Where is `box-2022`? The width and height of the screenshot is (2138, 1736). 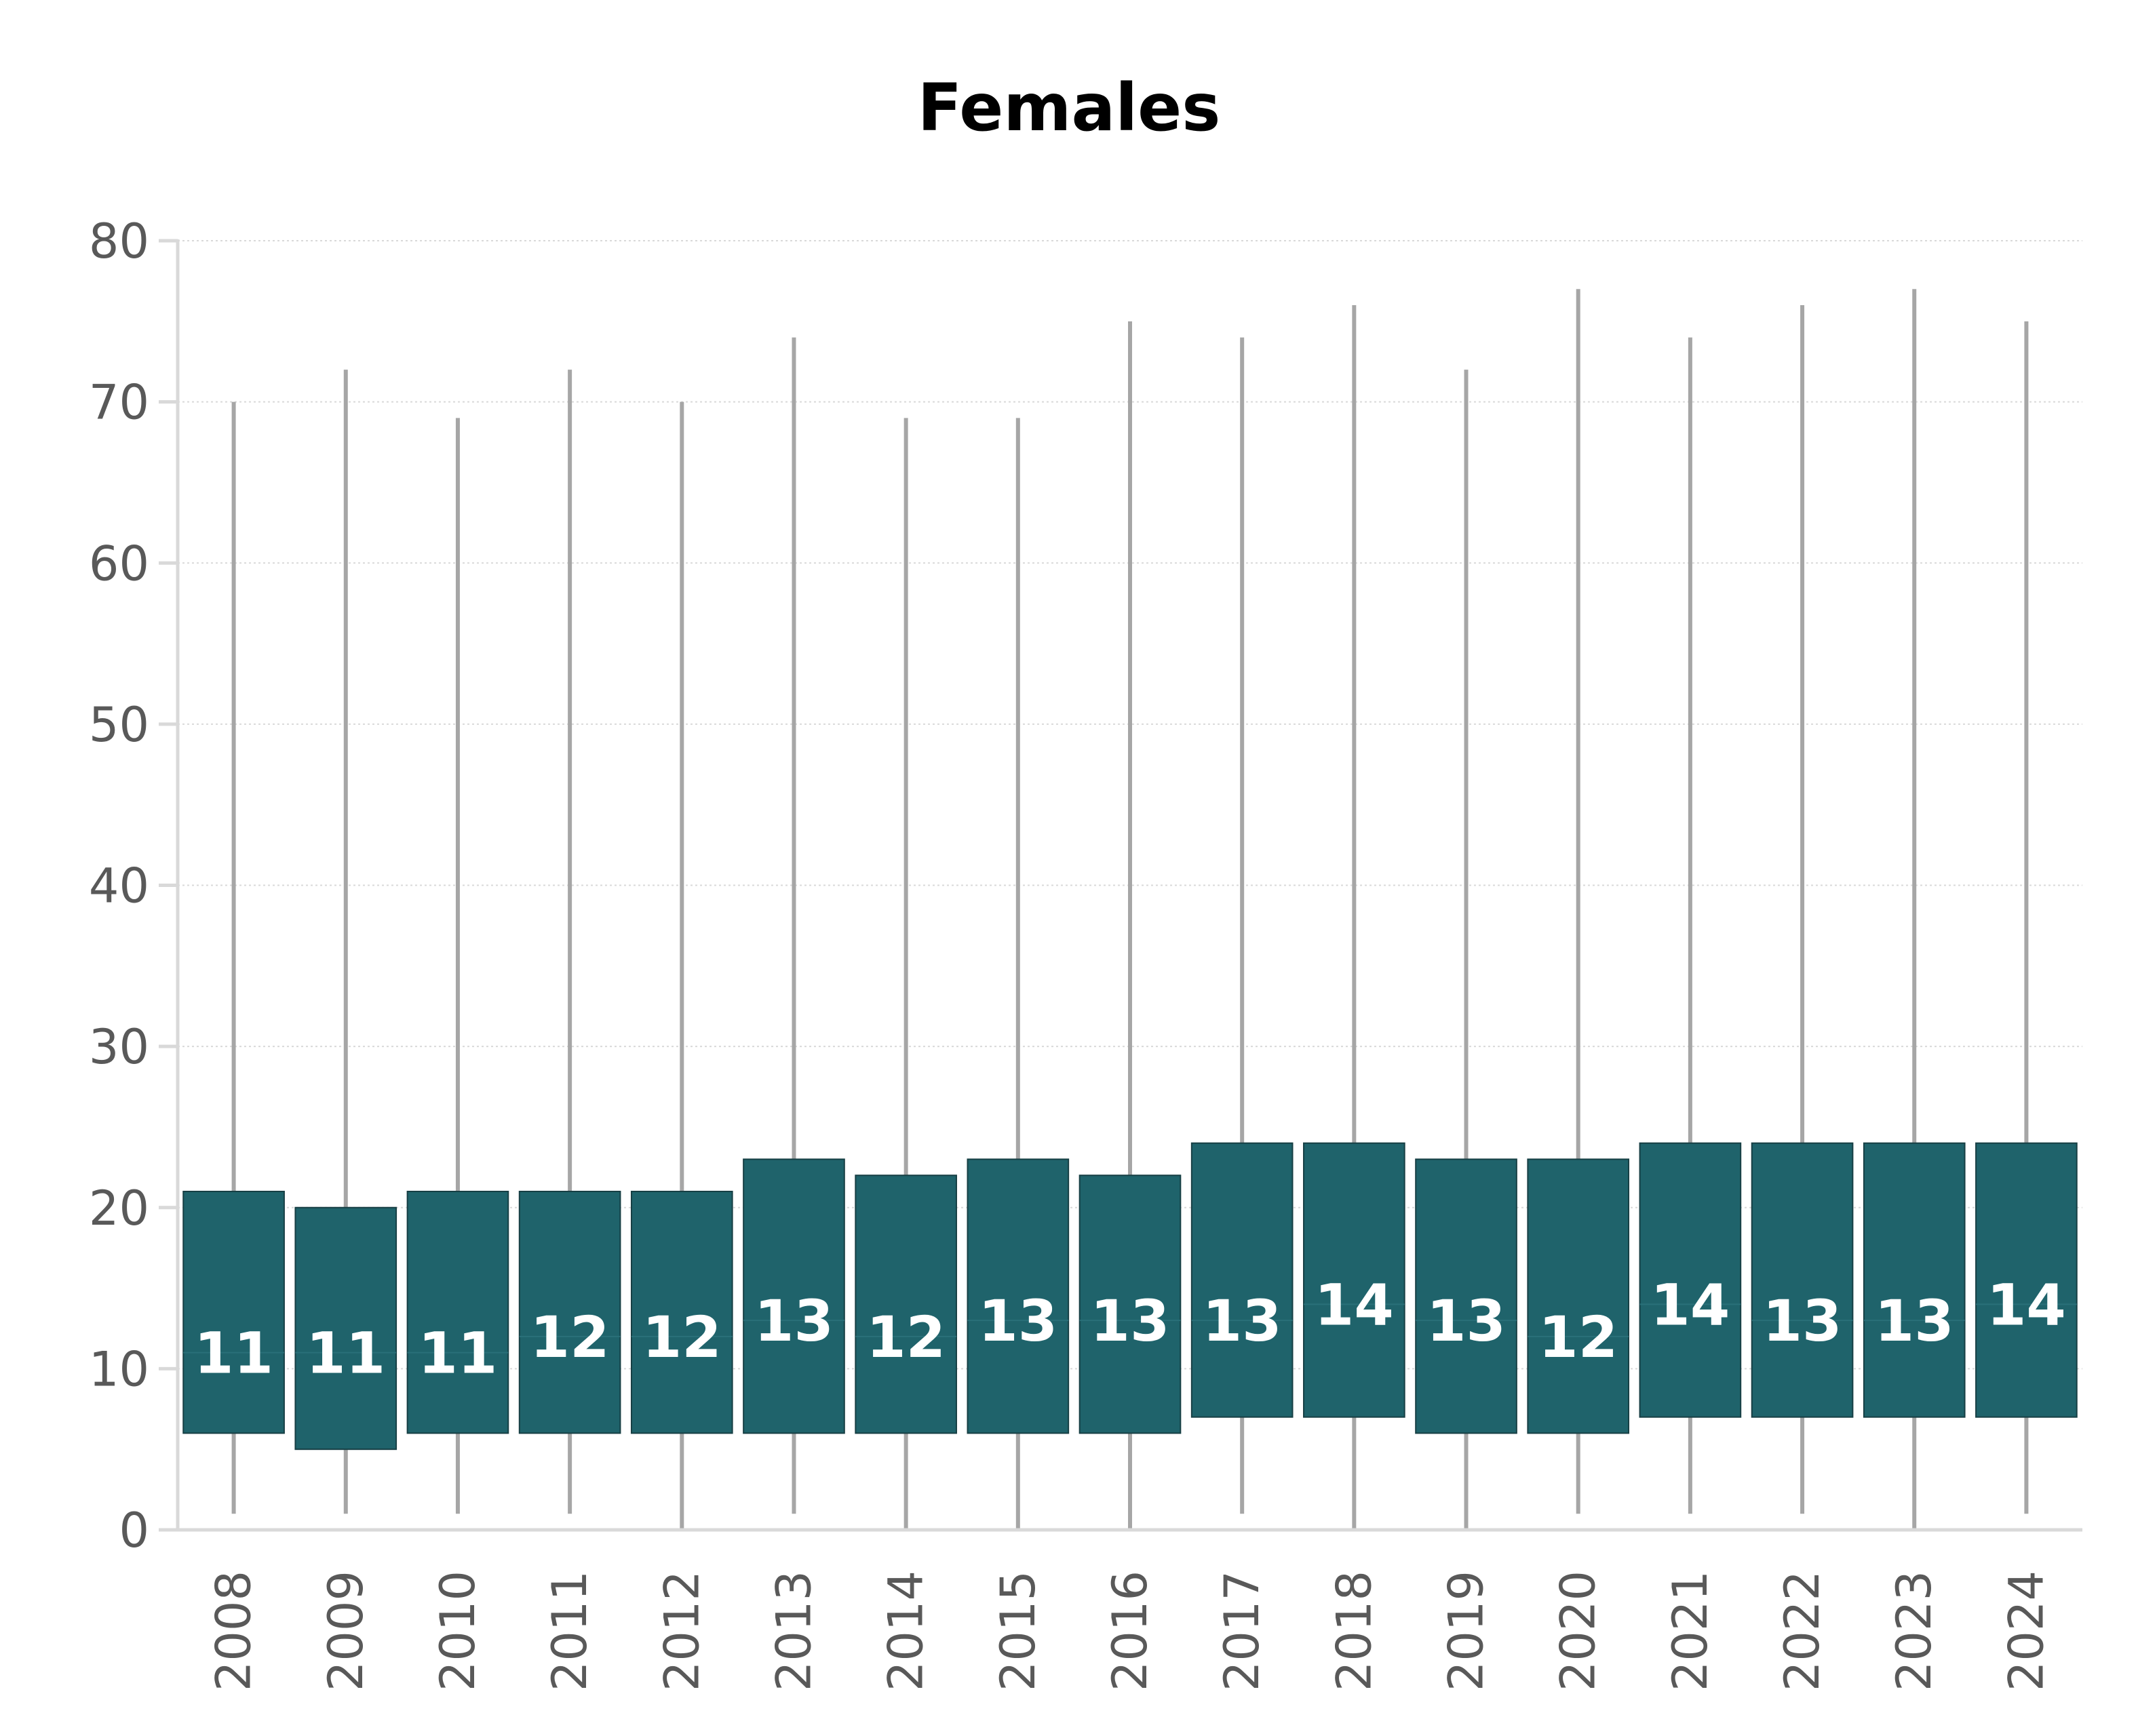
box-2022 is located at coordinates (1802, 1280).